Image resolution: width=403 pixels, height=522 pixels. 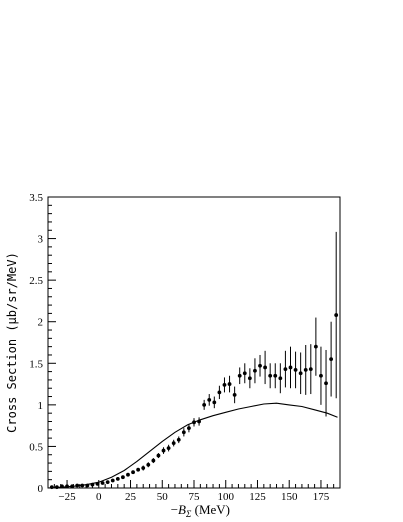 I want to click on y-axis-label: Cross Section (μb/sr/MeV), so click(x=12, y=342).